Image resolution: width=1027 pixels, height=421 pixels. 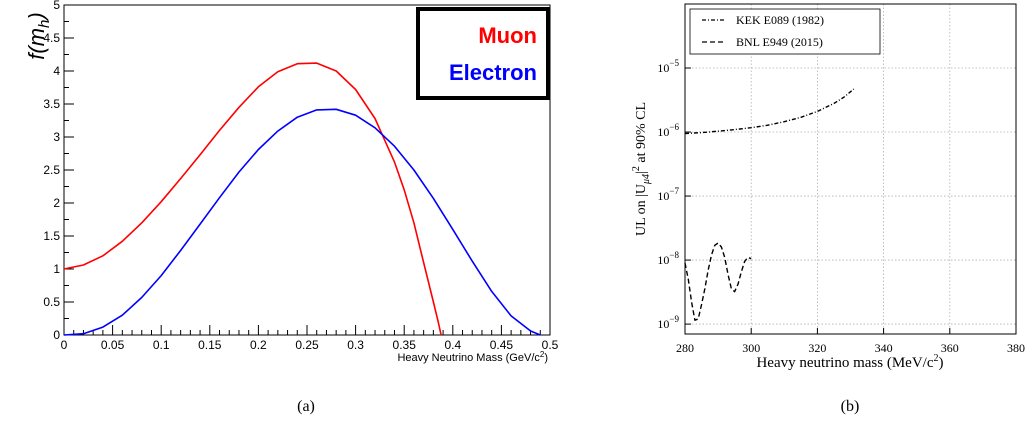 What do you see at coordinates (51, 236) in the screenshot?
I see `chart-a-y-tick-label: 1.5` at bounding box center [51, 236].